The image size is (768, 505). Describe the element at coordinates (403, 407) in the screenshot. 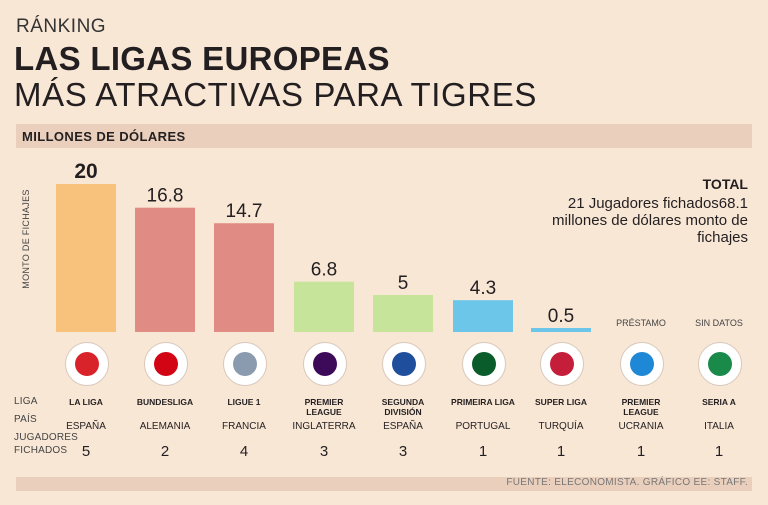

I see `league-name-5: SEGUNDA DIVISIÓN` at that location.